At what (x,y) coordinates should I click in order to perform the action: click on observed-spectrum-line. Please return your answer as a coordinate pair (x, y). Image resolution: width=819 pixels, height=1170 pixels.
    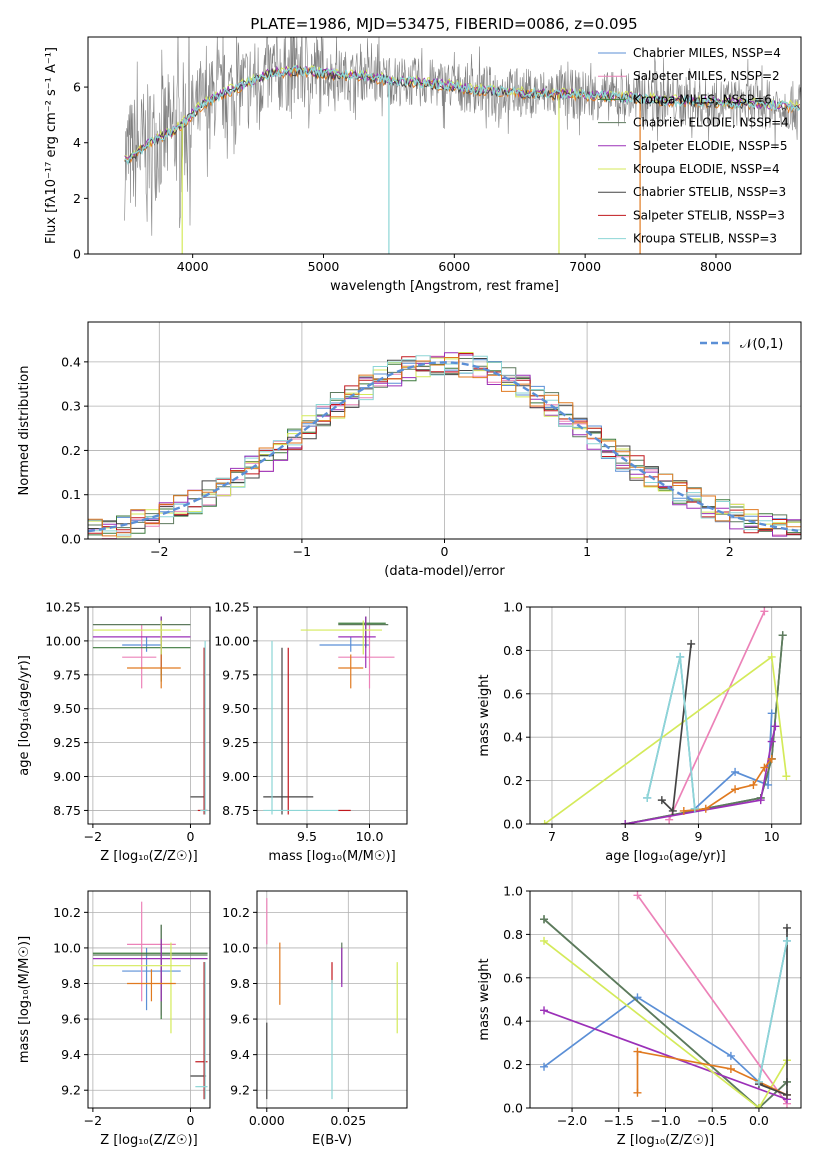
    Looking at the image, I should click on (462, 136).